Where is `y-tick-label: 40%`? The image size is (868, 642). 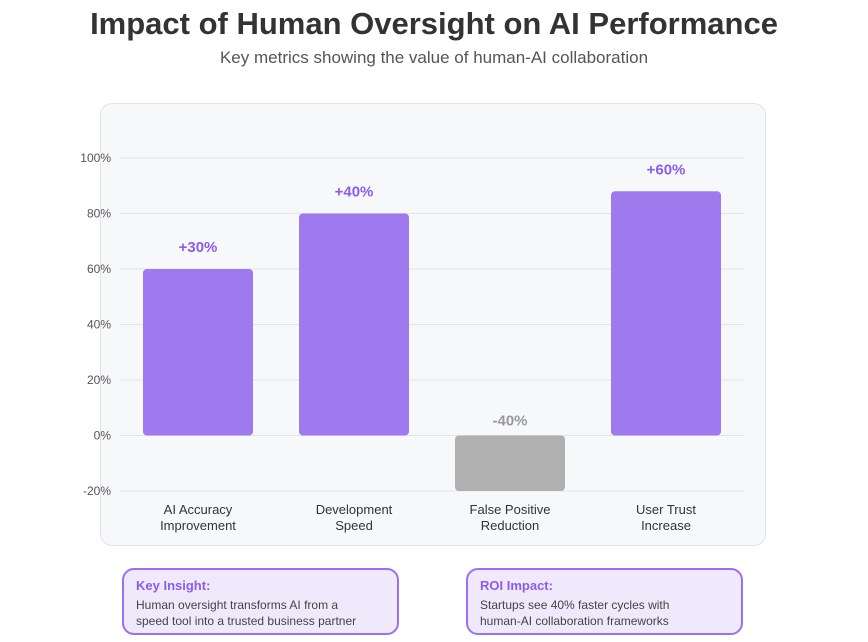
y-tick-label: 40% is located at coordinates (99, 325).